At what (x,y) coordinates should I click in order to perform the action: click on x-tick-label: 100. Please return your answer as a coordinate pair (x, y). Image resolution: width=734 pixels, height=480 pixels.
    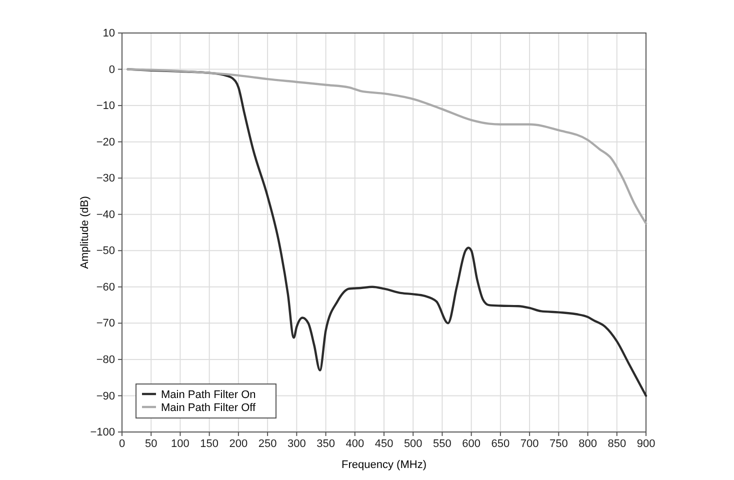
    Looking at the image, I should click on (180, 444).